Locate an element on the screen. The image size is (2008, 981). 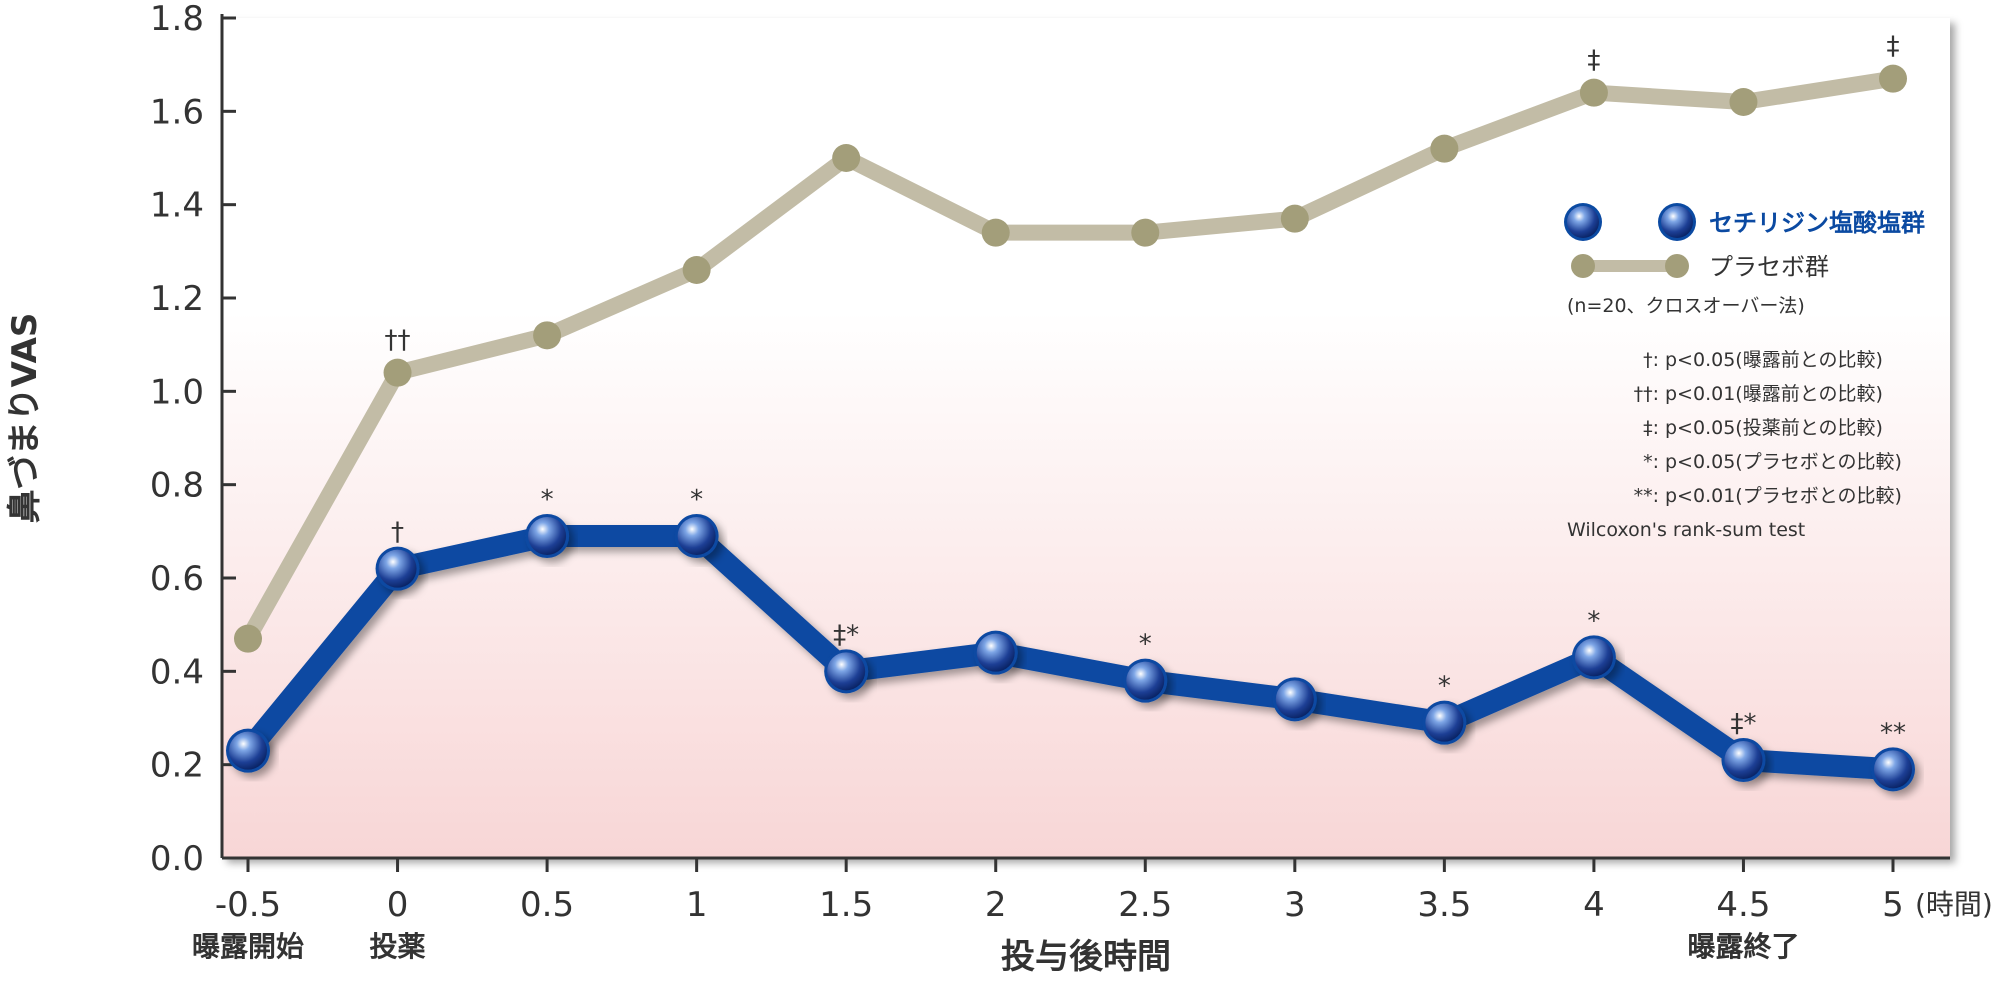
y-axis-title: 鼻づまりVAS is located at coordinates (25, 418).